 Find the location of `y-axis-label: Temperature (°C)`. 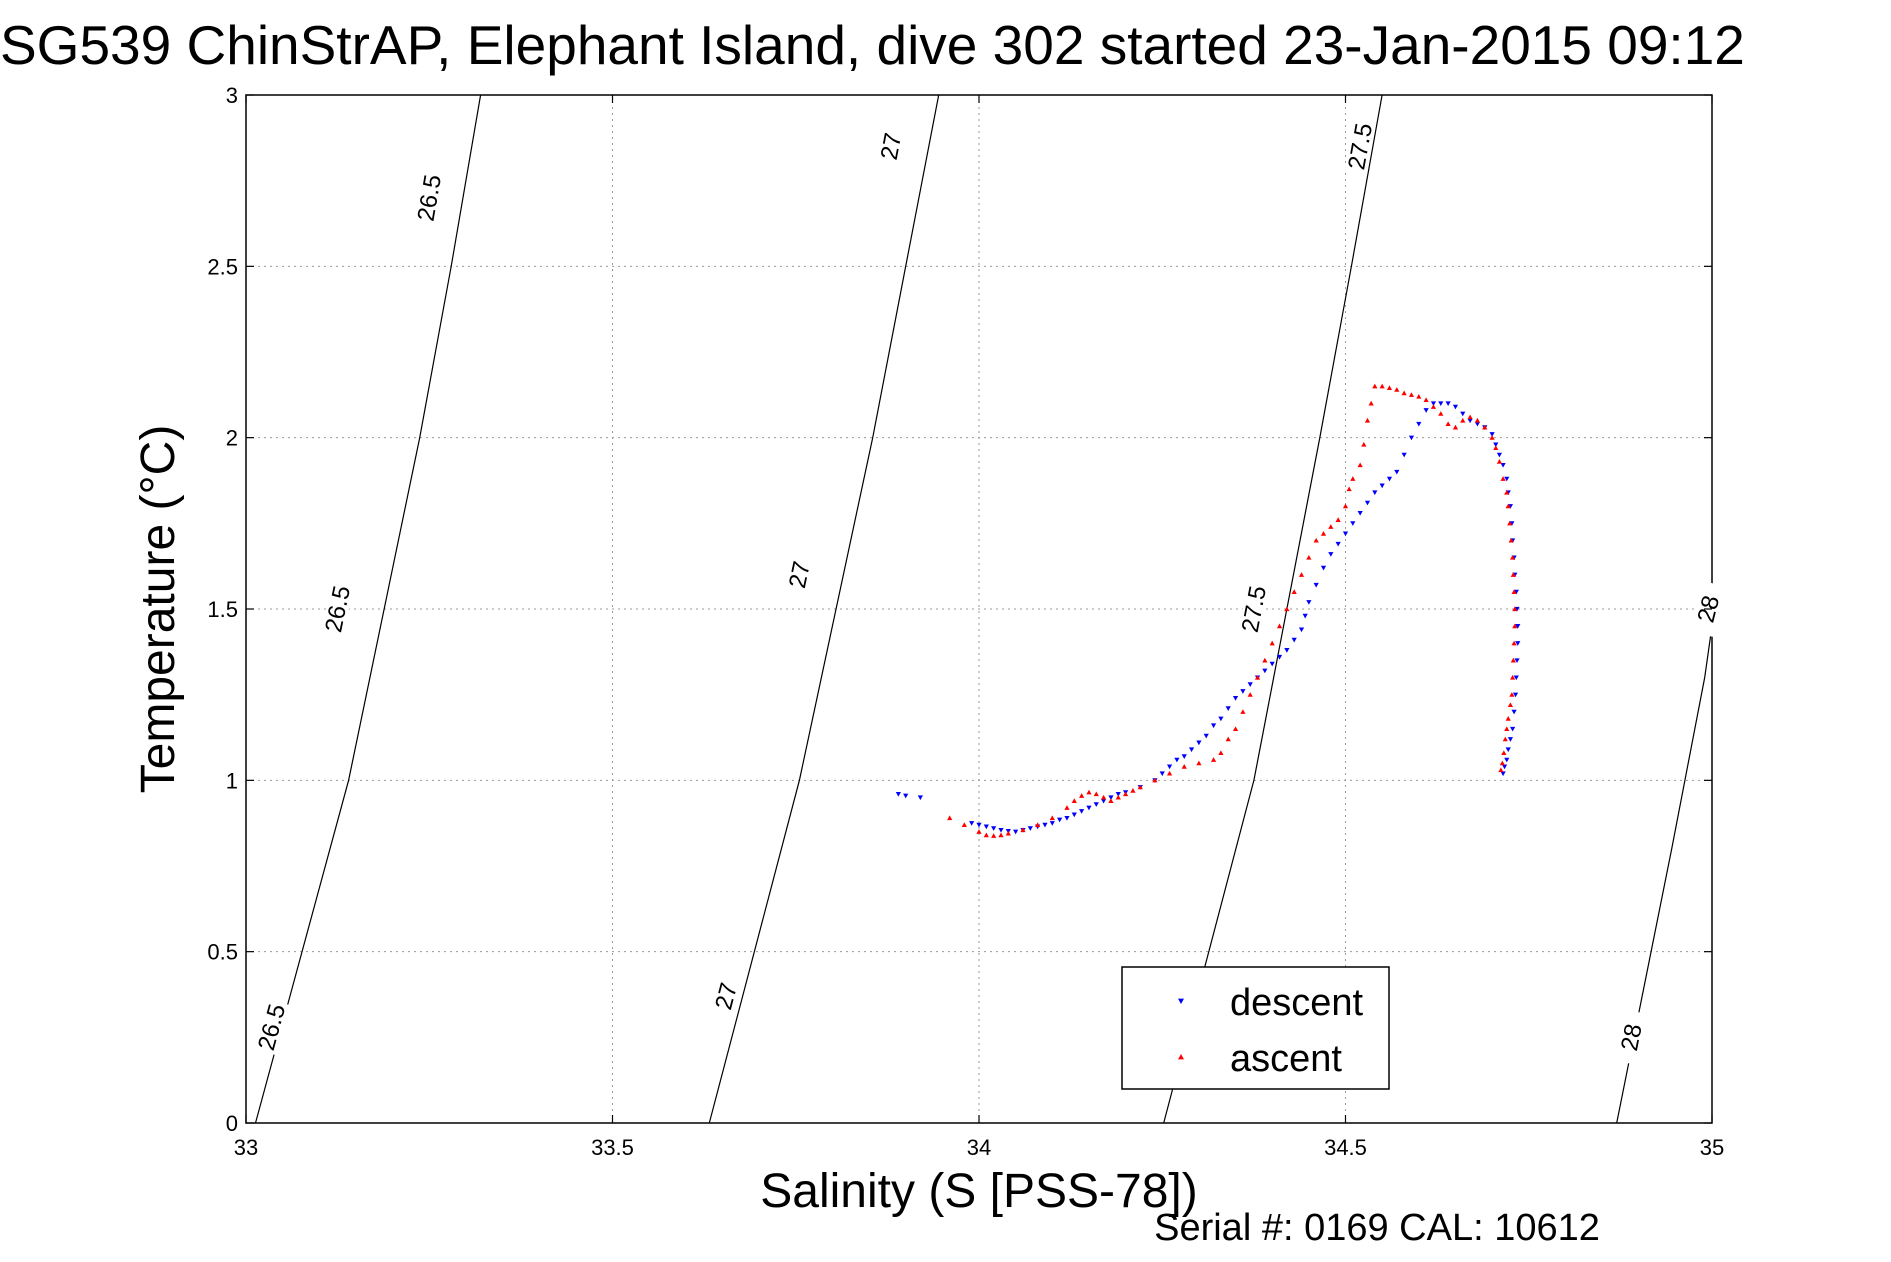

y-axis-label: Temperature (°C) is located at coordinates (158, 609).